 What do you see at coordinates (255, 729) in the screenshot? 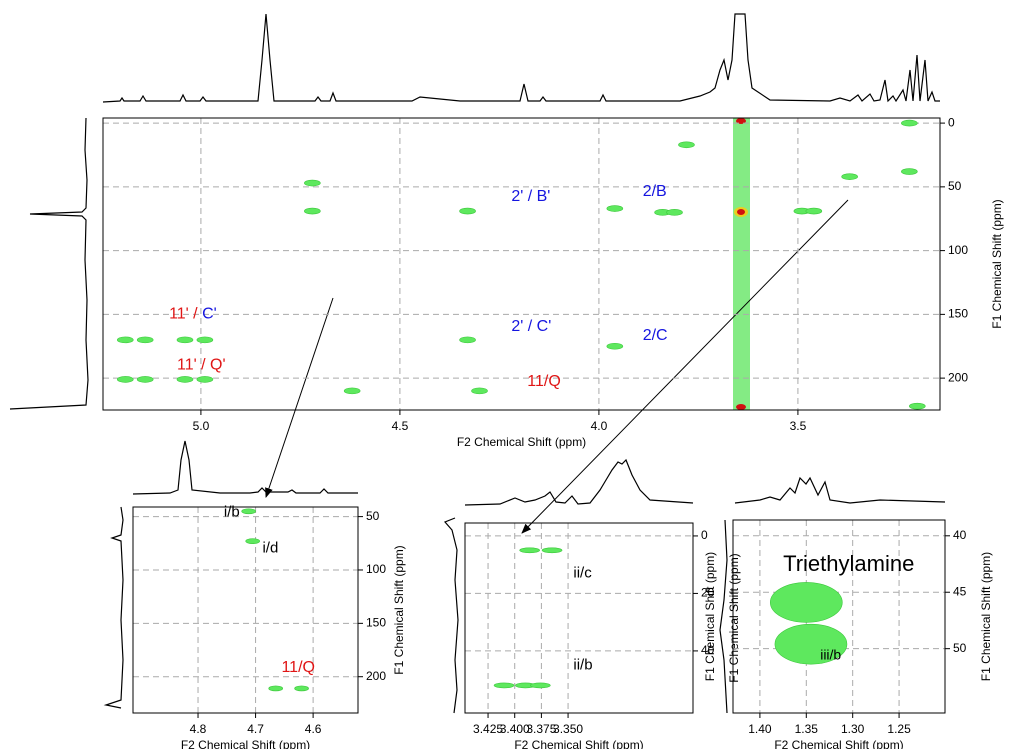
I see `x-tick-label: 4.7` at bounding box center [255, 729].